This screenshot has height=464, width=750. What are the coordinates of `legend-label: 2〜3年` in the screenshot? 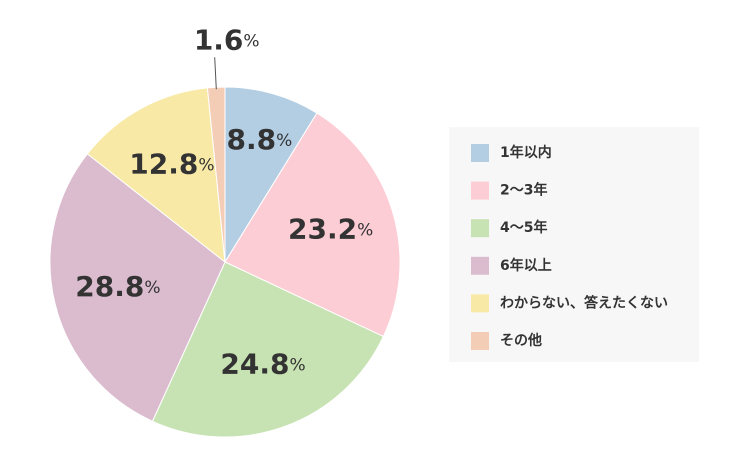 It's located at (523, 190).